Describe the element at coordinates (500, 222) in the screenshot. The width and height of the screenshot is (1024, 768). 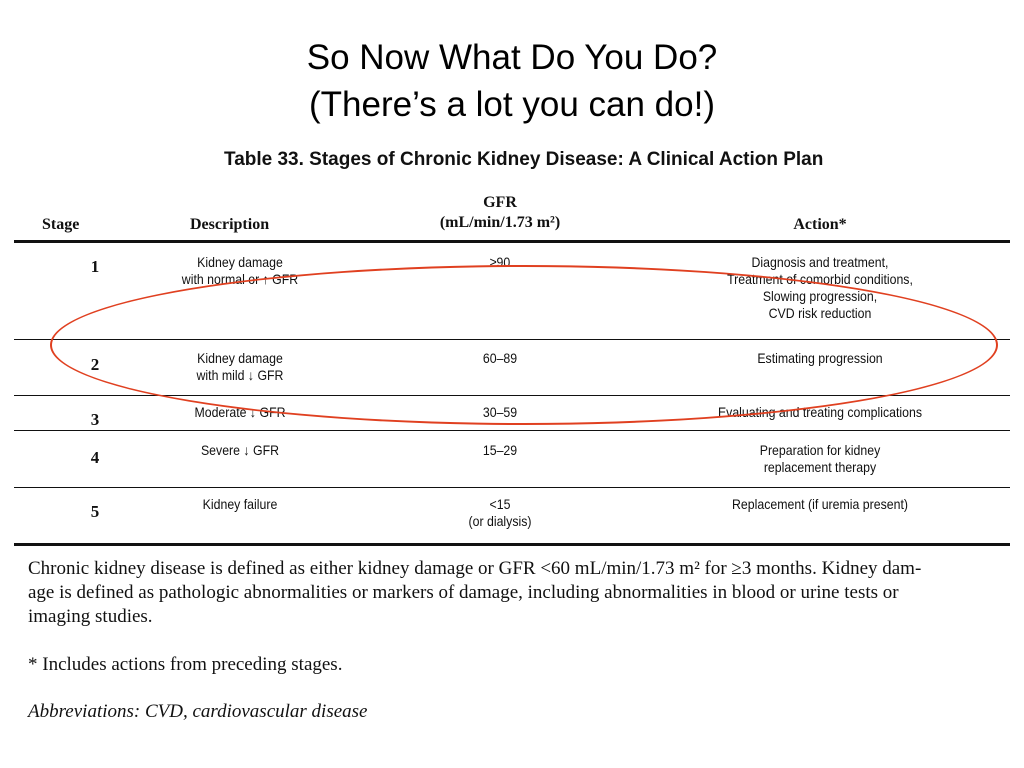
I see `header-gfr-line-2: (mL/min/1.73 m²)` at that location.